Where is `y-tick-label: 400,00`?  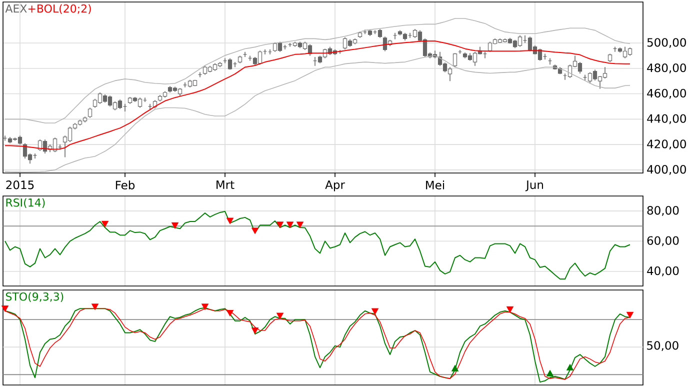
y-tick-label: 400,00 is located at coordinates (666, 170).